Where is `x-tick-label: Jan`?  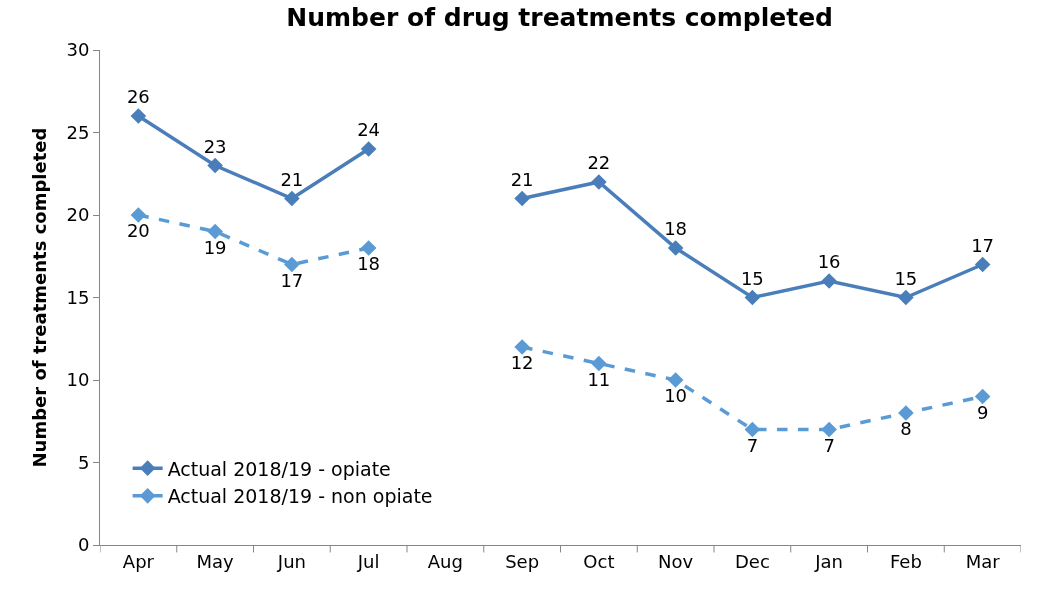 x-tick-label: Jan is located at coordinates (829, 561).